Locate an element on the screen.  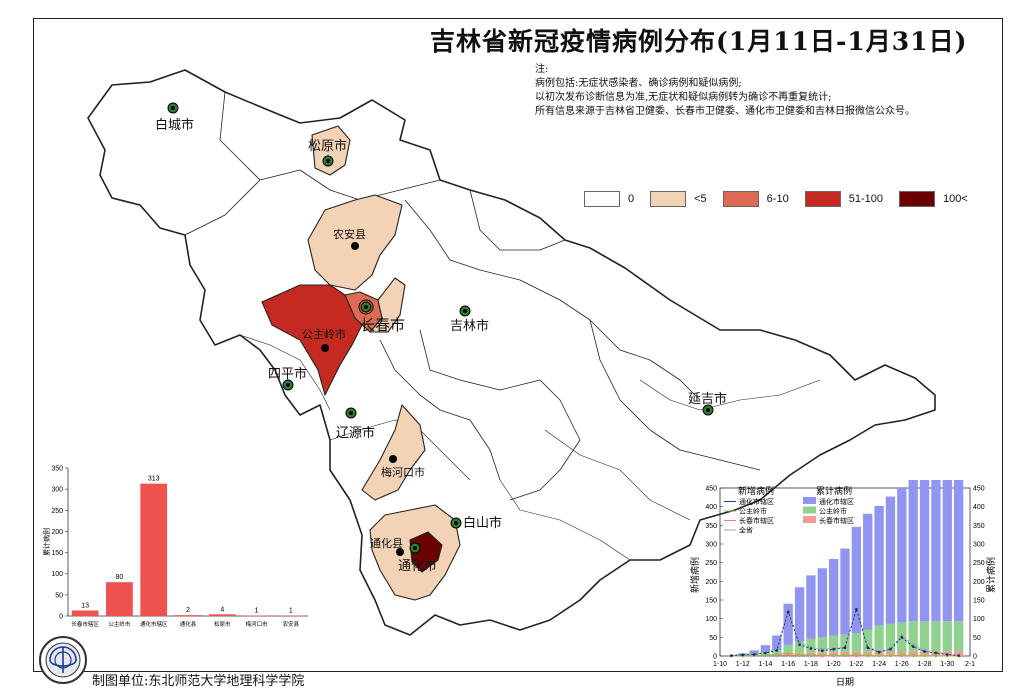
chart-x-tick-label: 1-10 is located at coordinates (720, 664).